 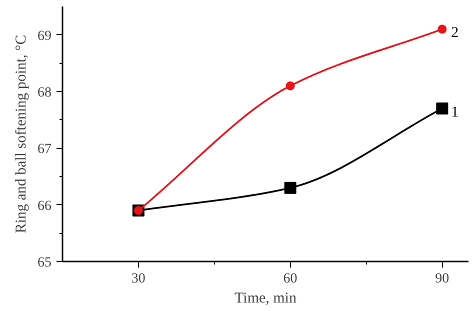 I want to click on y-tick-label: 66, so click(x=45, y=206).